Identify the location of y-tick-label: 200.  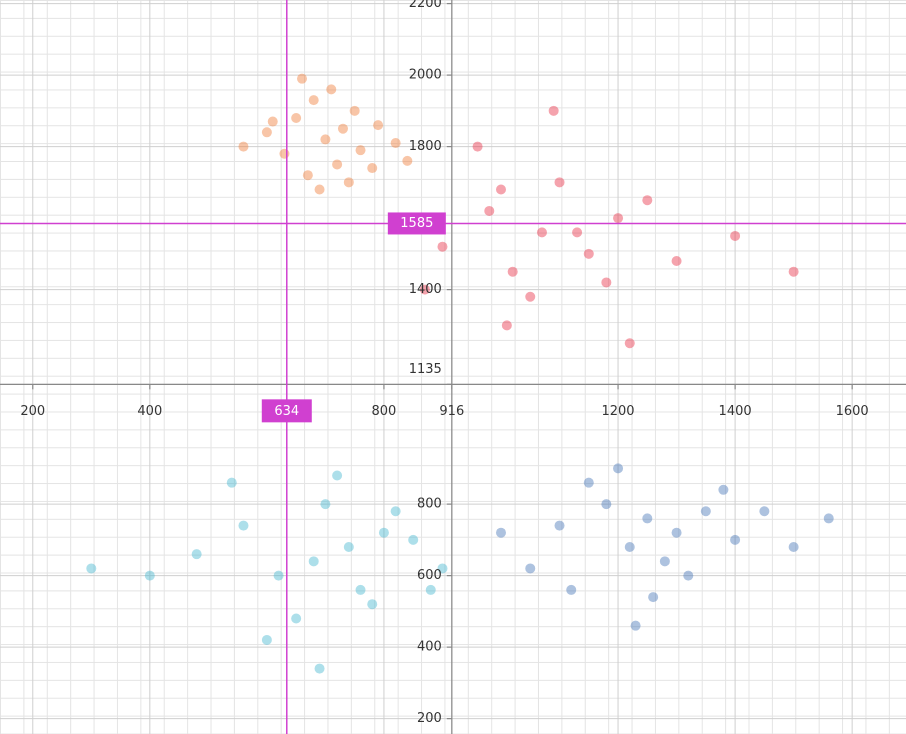
(429, 718).